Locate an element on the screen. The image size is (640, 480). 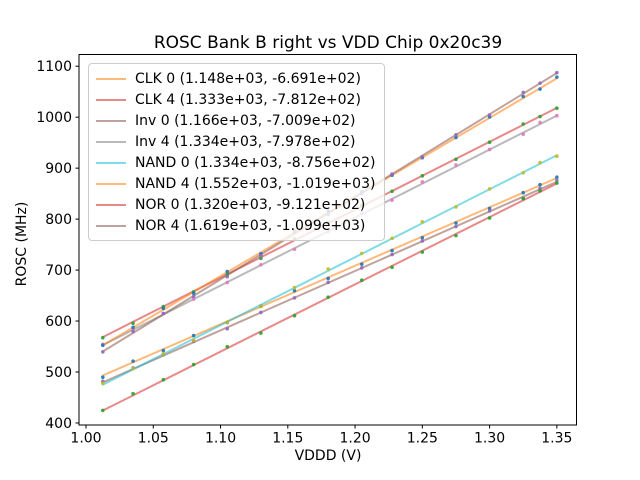
y-tick-label: 700 is located at coordinates (58, 271).